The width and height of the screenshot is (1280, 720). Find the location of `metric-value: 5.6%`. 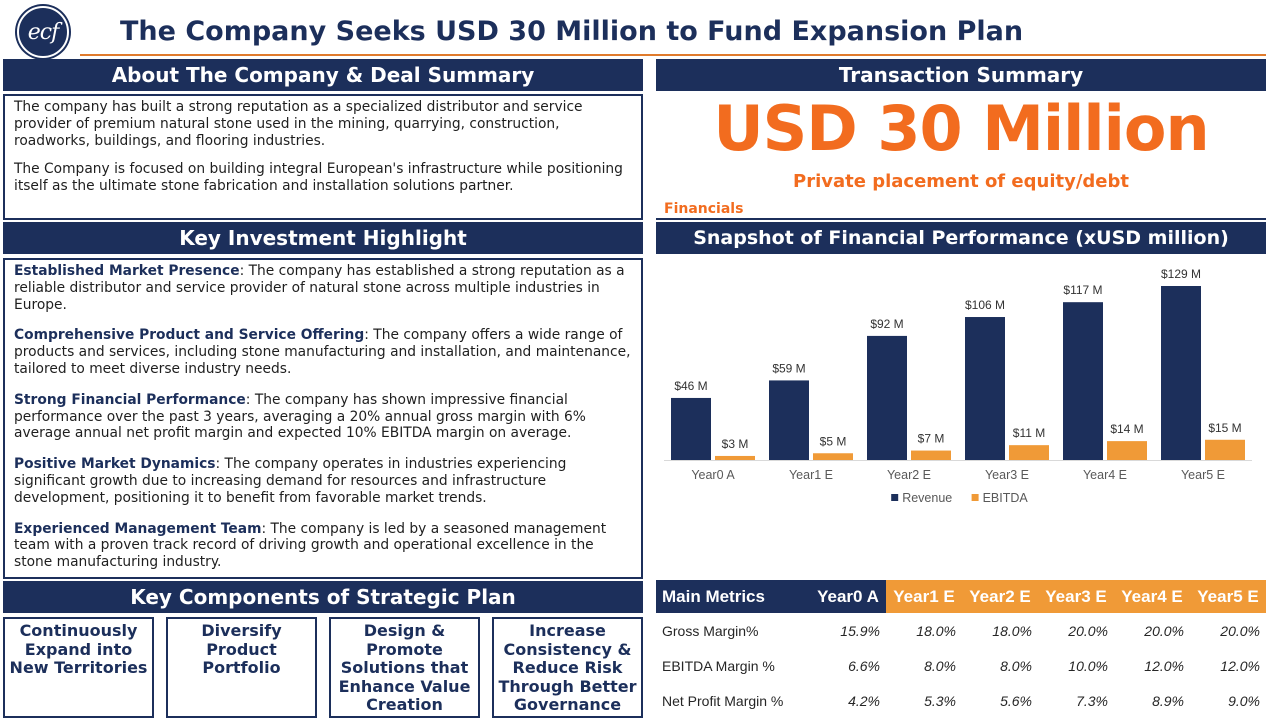

metric-value: 5.6% is located at coordinates (1016, 700).